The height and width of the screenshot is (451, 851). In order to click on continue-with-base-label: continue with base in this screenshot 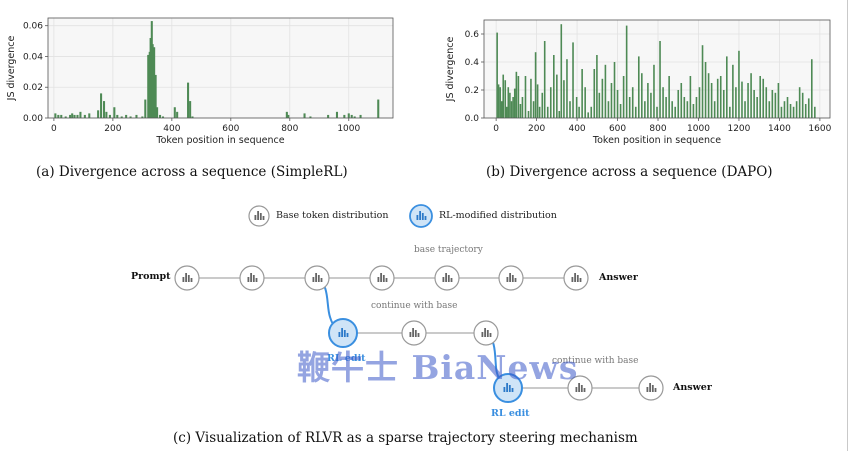, I will do `click(414, 306)`.